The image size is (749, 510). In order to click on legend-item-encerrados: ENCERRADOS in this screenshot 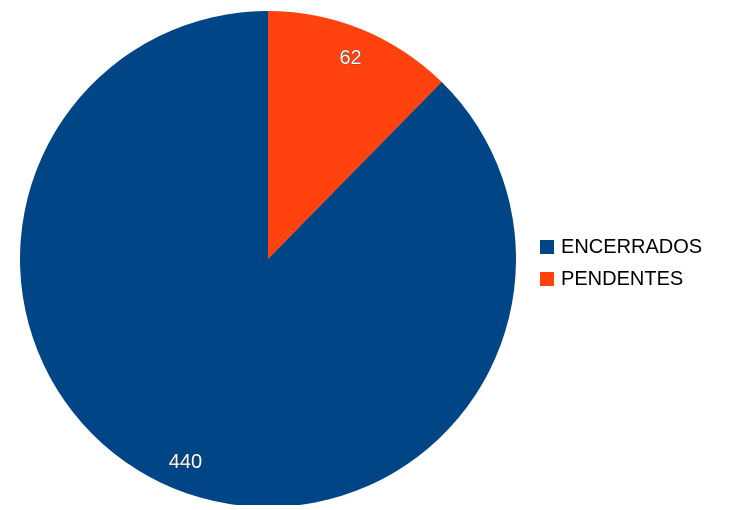, I will do `click(621, 247)`.